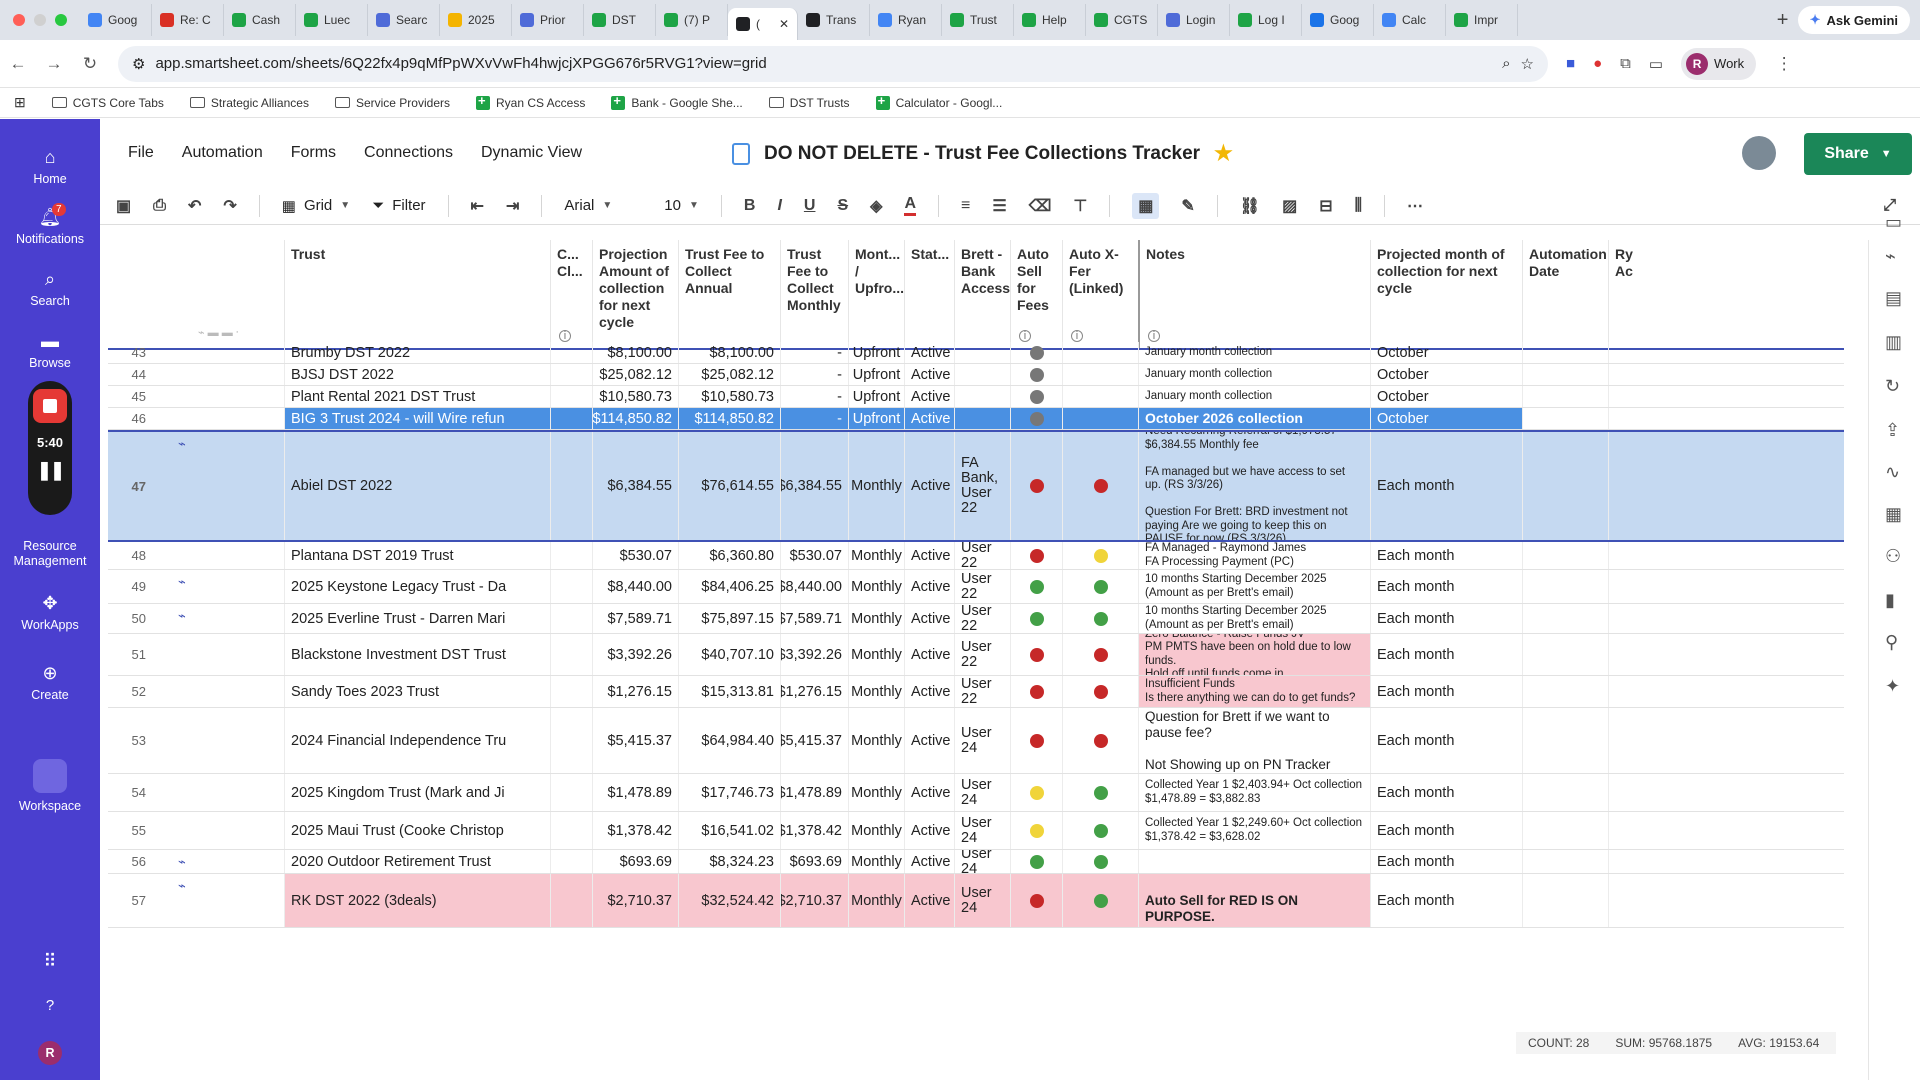  Describe the element at coordinates (50, 224) in the screenshot. I see `nav-notifications: 🔔︎ 7 Notifications` at that location.